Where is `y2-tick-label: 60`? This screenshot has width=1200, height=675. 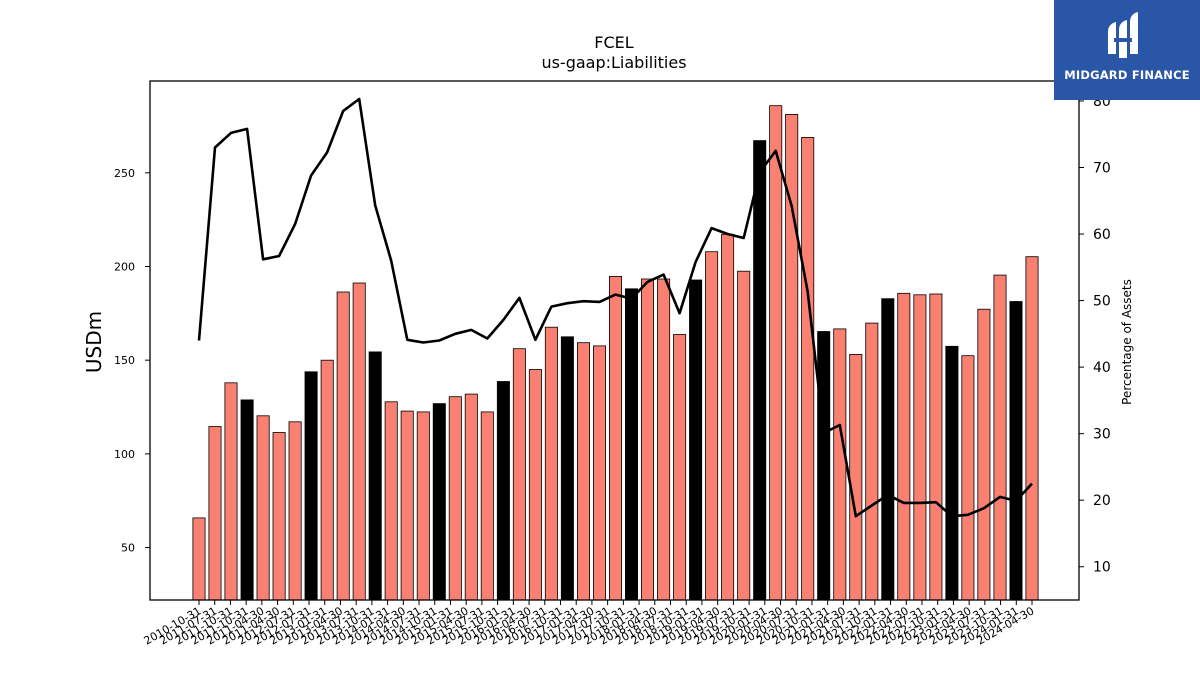 y2-tick-label: 60 is located at coordinates (1102, 235).